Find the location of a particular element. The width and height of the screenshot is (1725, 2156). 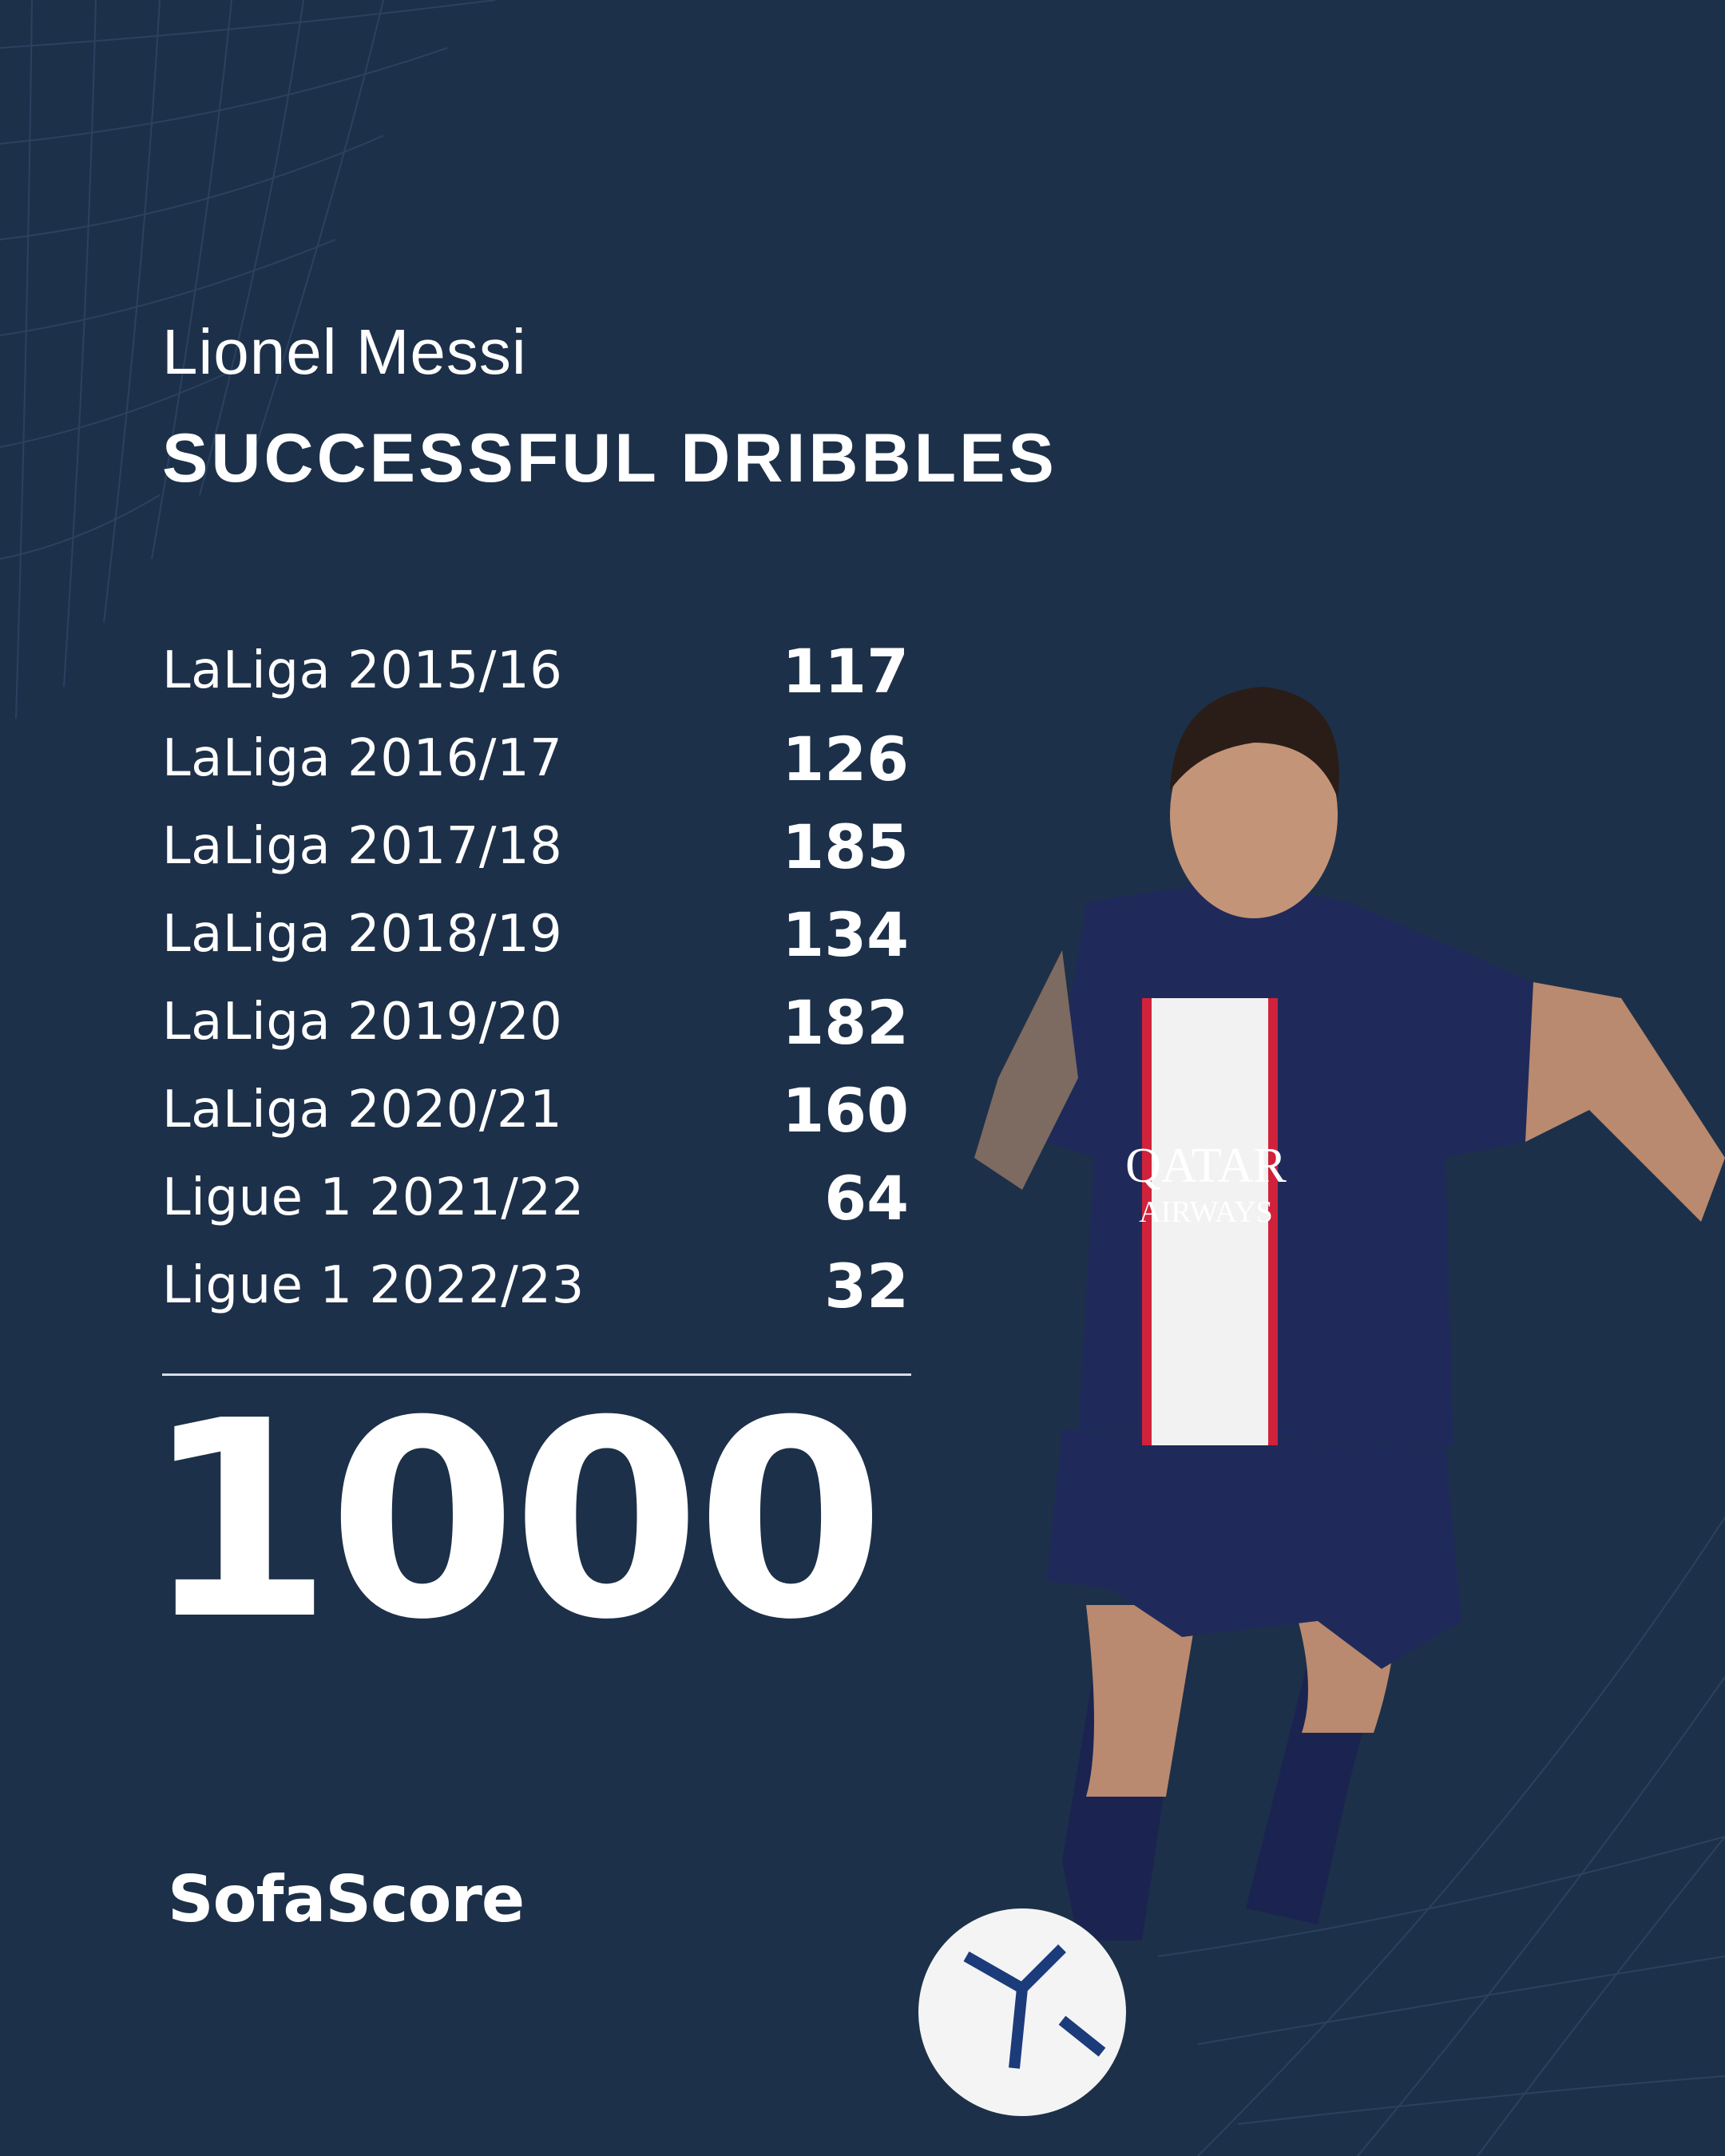

season-label: Ligue 1 2022/23 is located at coordinates (374, 1285).